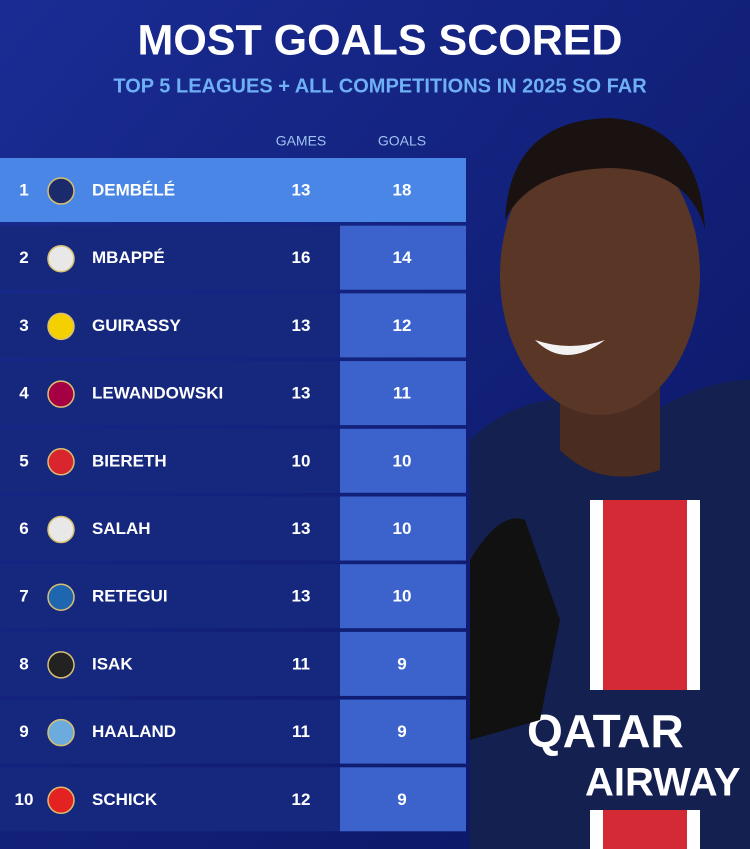 This screenshot has height=849, width=750. What do you see at coordinates (605, 731) in the screenshot?
I see `shirt-text: QATAR` at bounding box center [605, 731].